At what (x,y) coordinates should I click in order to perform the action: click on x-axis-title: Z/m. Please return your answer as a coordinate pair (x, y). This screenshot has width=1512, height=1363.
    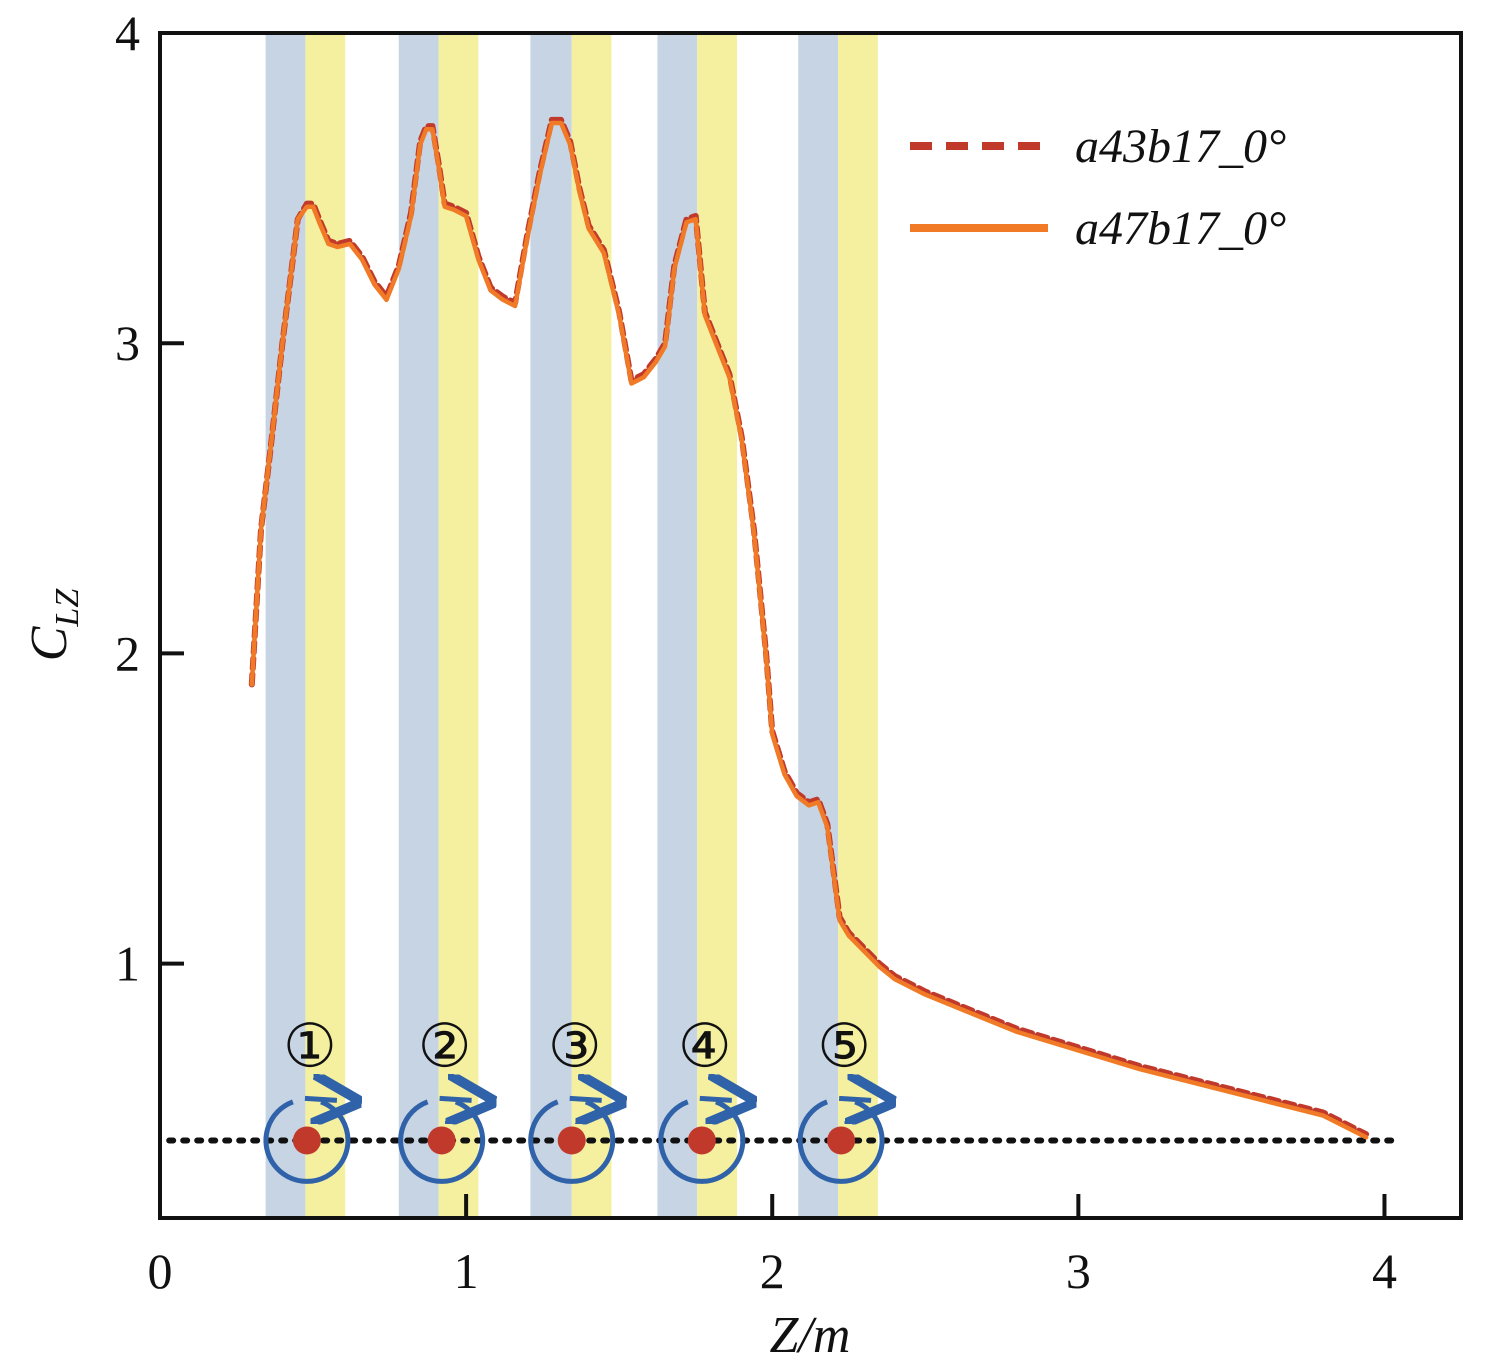
    Looking at the image, I should click on (810, 1335).